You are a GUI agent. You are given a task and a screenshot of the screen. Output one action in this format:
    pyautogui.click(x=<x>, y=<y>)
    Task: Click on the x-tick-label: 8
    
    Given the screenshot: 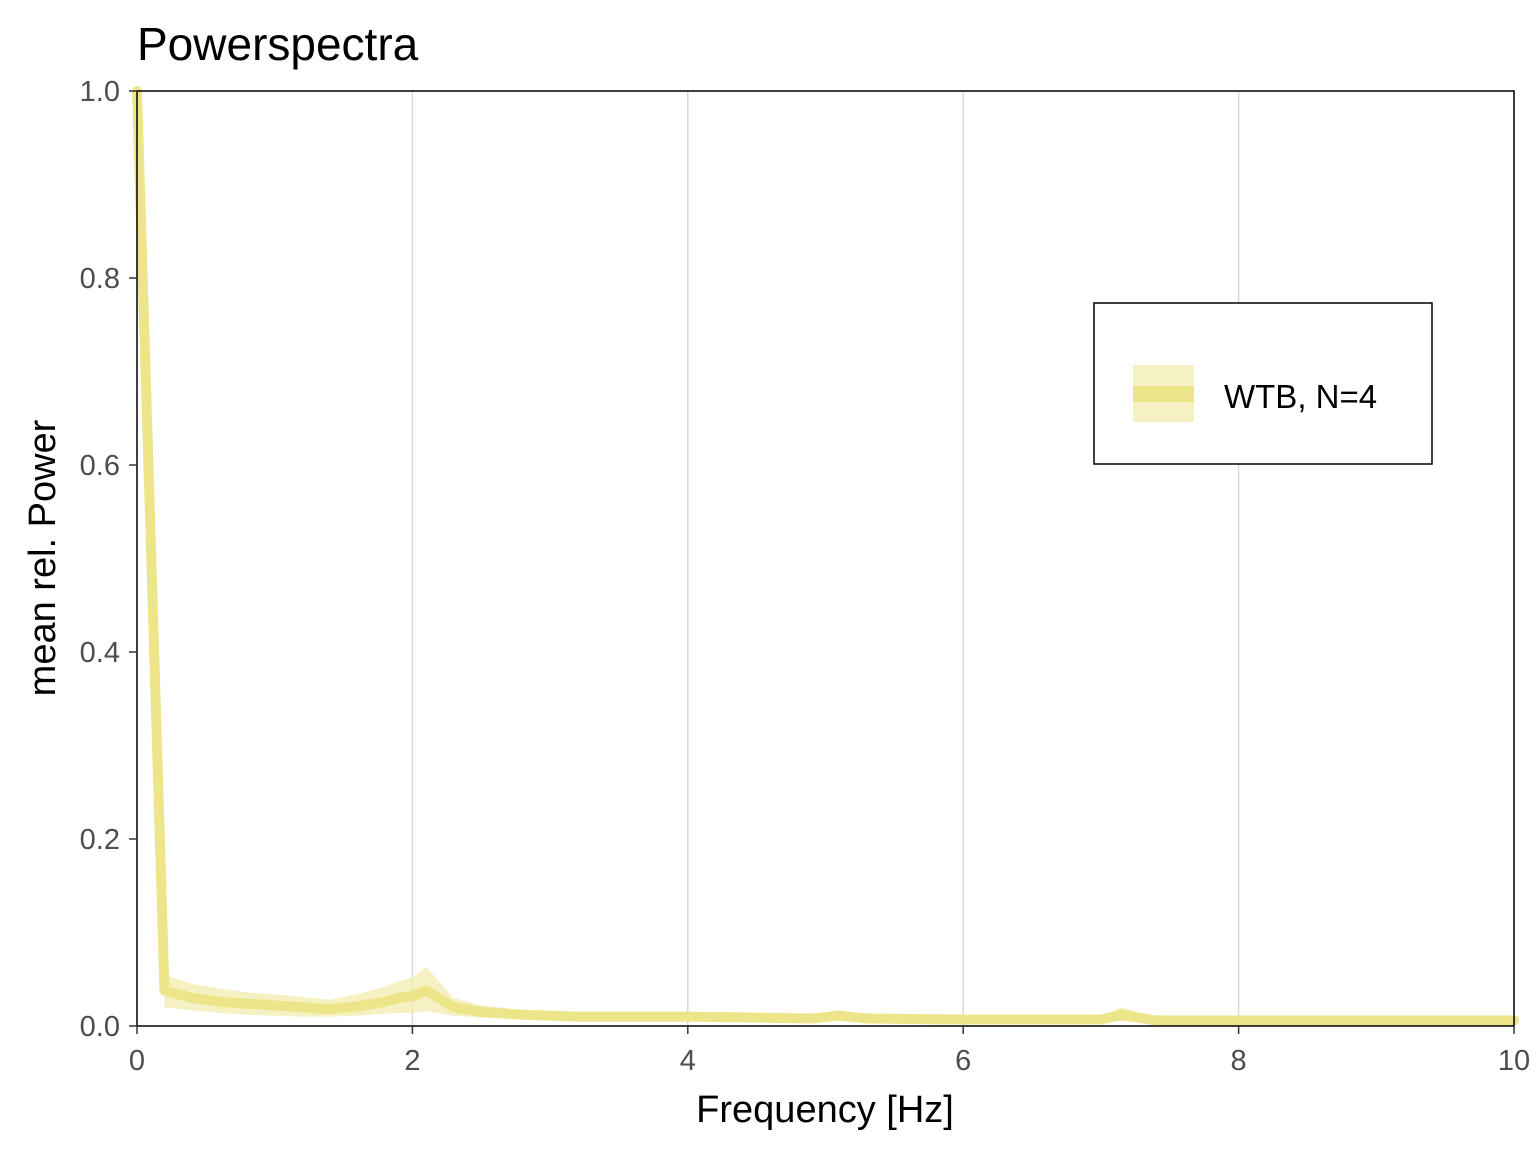 What is the action you would take?
    pyautogui.click(x=1239, y=1061)
    